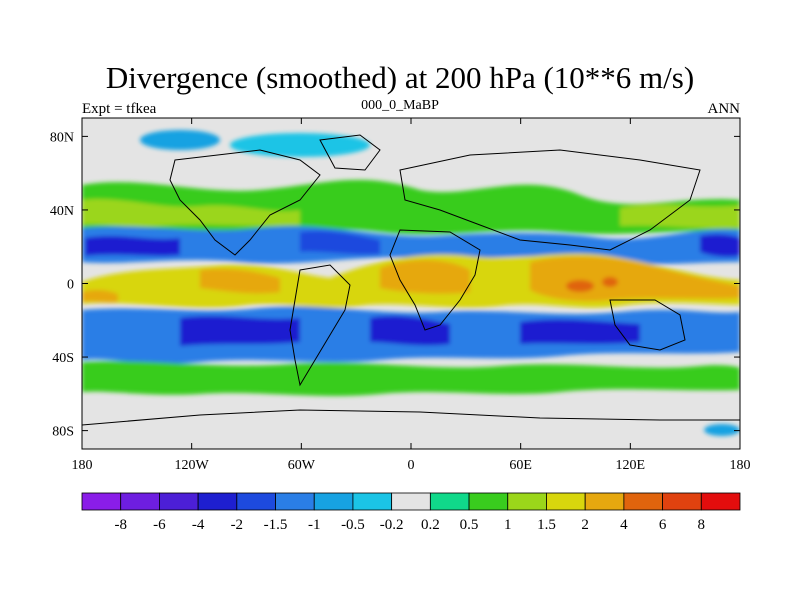 The height and width of the screenshot is (600, 800). Describe the element at coordinates (722, 430) in the screenshot. I see `divergence-patch-antarctic` at that location.